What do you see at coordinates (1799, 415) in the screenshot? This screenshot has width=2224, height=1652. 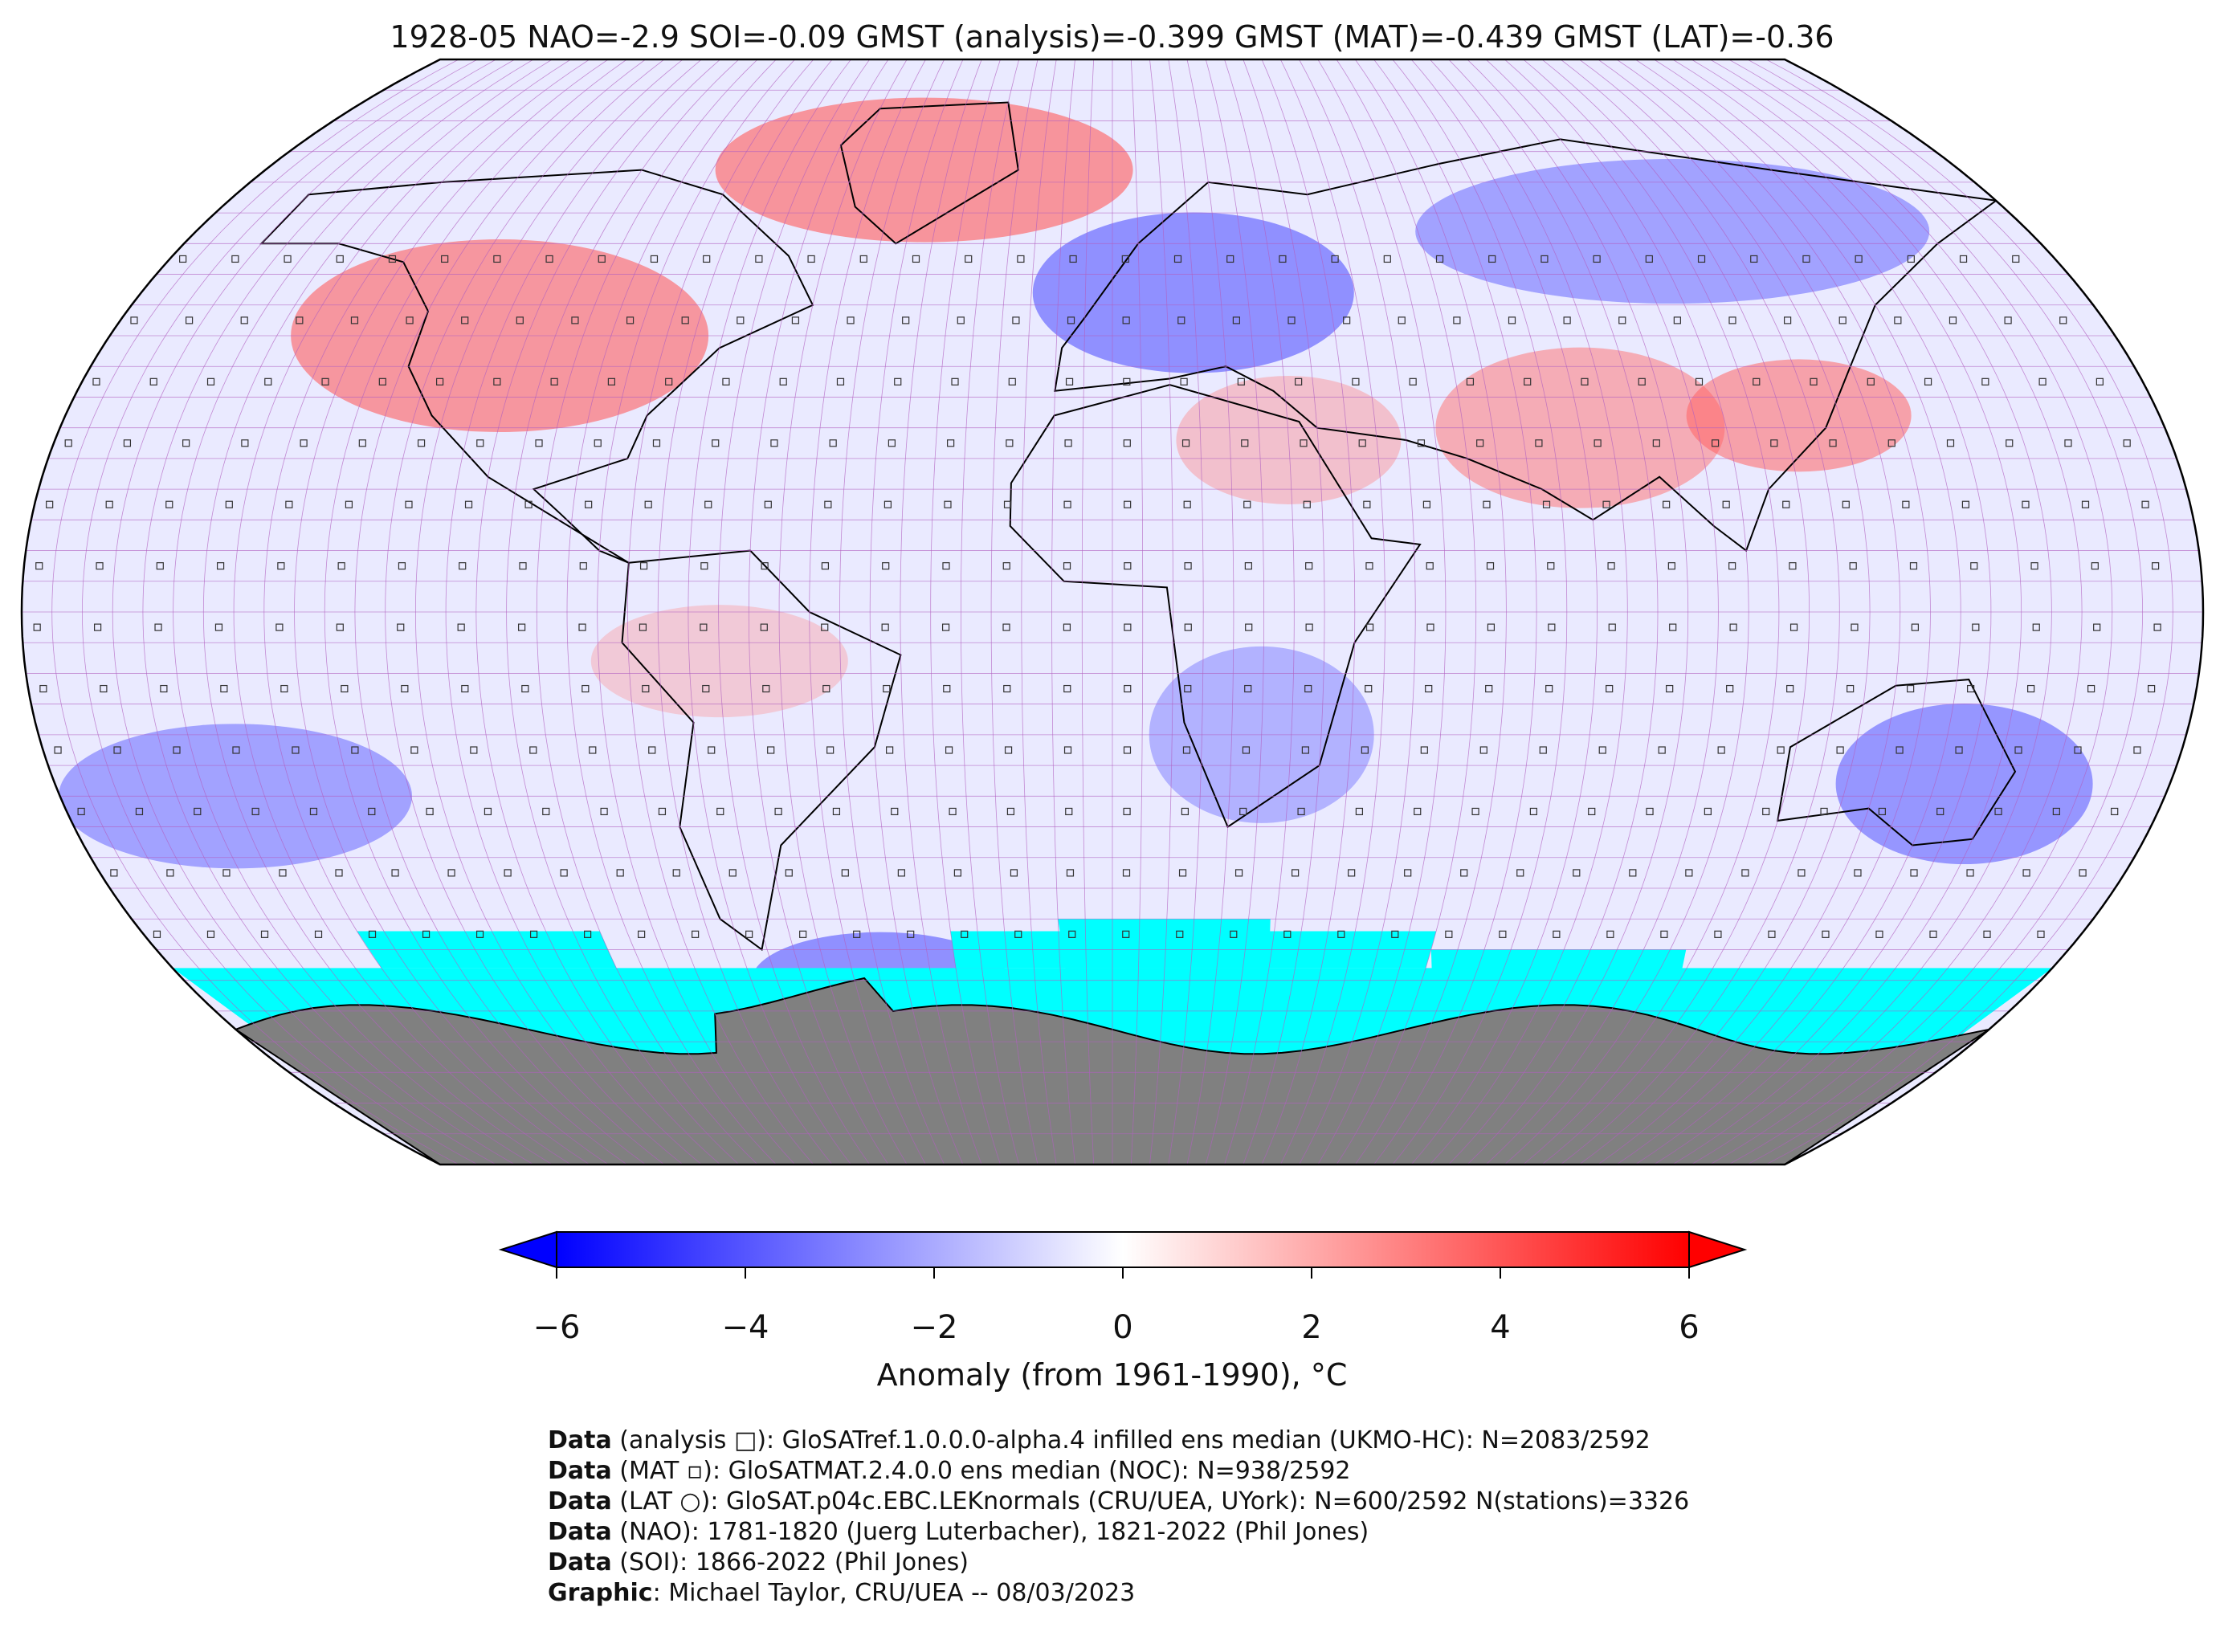 I see `anomaly-region` at bounding box center [1799, 415].